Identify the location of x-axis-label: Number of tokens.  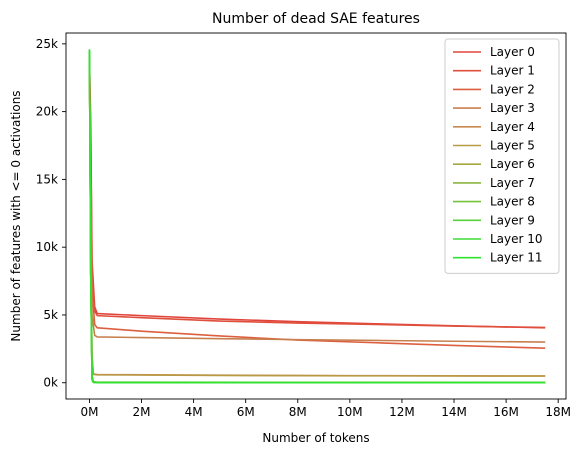
(315, 438).